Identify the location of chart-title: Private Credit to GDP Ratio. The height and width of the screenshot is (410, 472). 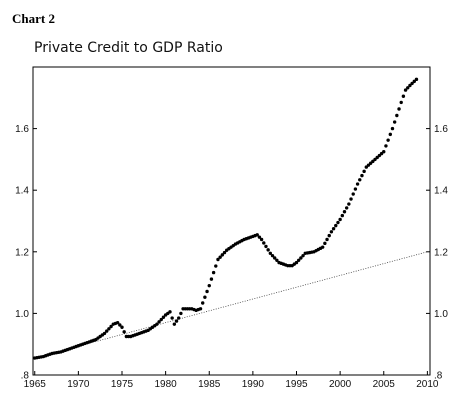
(128, 48).